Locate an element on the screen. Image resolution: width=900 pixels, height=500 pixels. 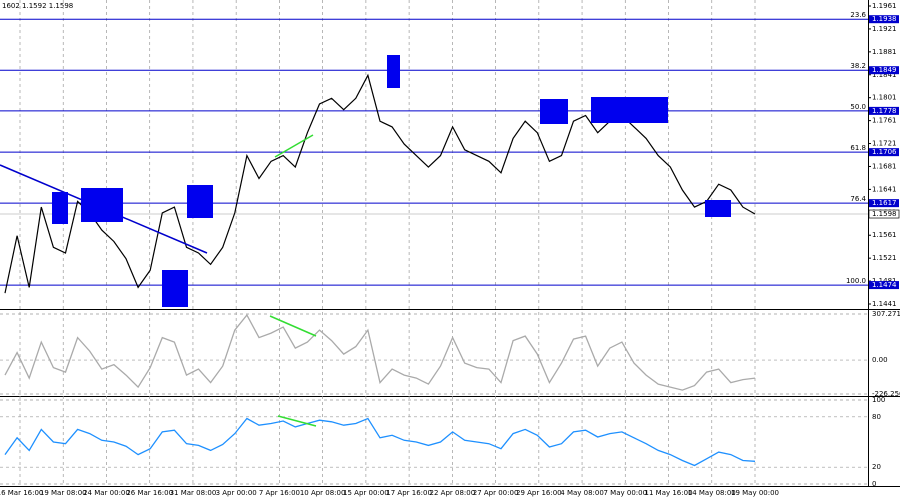
x-tick-label: 31 Mar 08:00 is located at coordinates (193, 493).